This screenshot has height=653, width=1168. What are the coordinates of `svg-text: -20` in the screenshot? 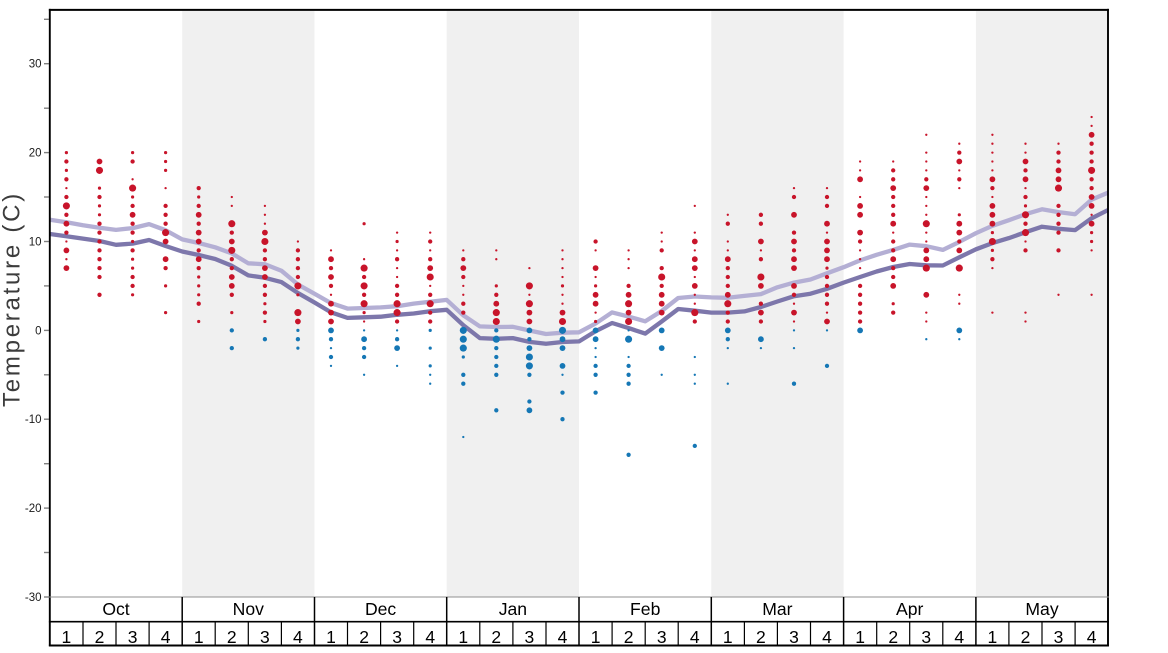 It's located at (33, 509).